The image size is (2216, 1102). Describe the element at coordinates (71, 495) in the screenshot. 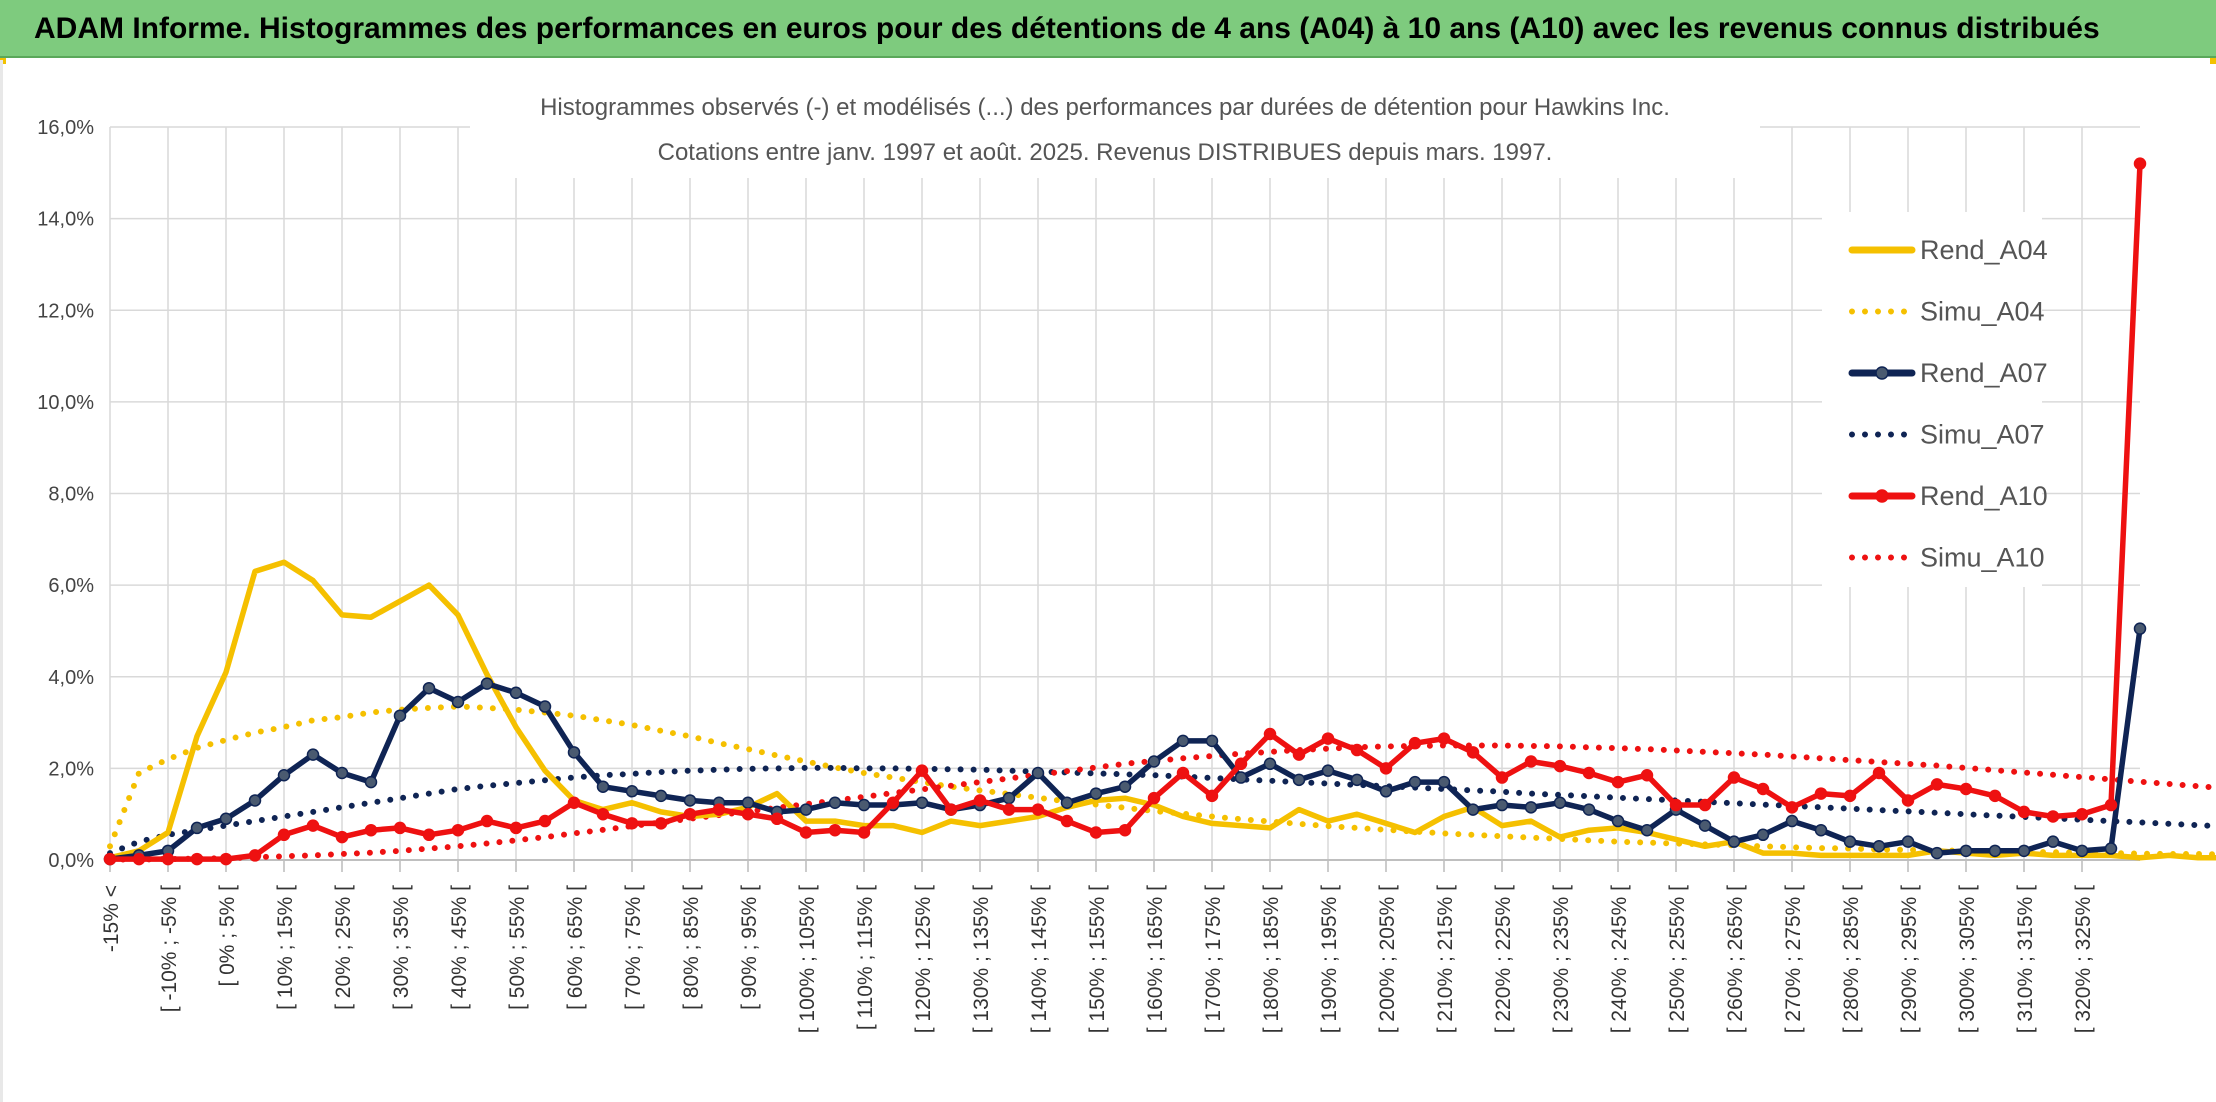

I see `y-tick-label: 8,0%` at that location.